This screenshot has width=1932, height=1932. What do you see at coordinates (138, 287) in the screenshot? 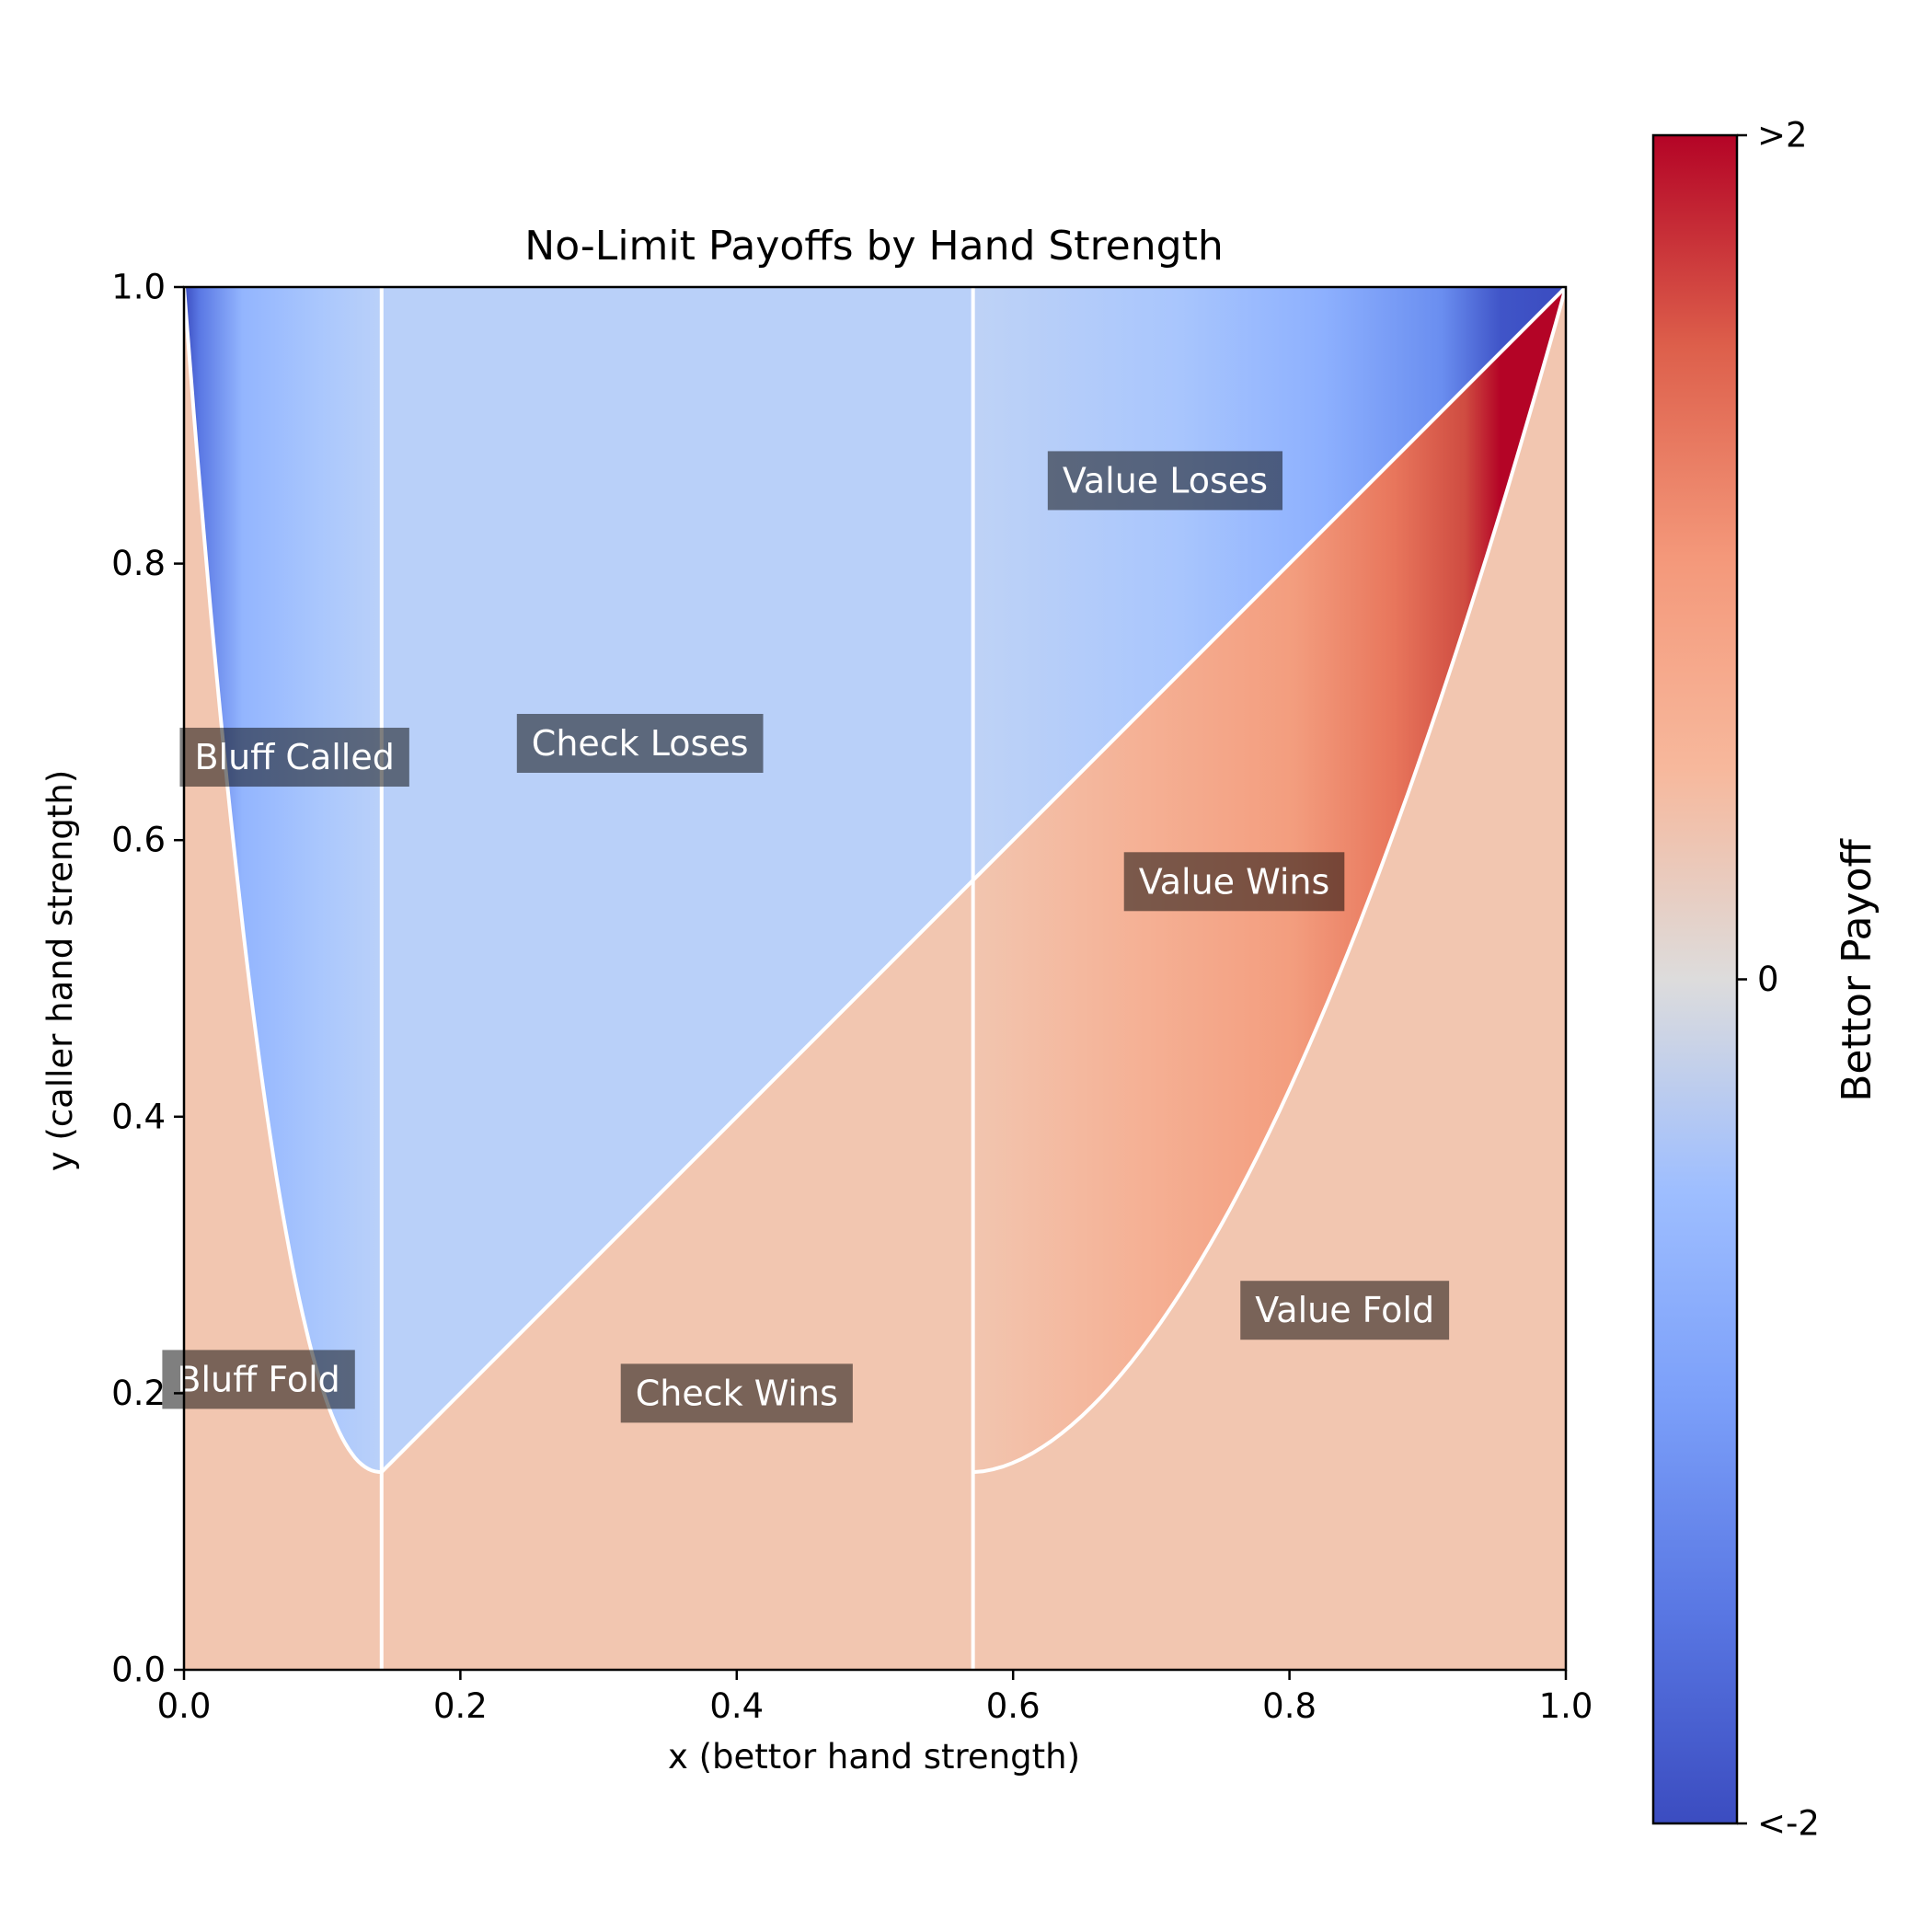
I see `y-tick-label: 1.0` at bounding box center [138, 287].